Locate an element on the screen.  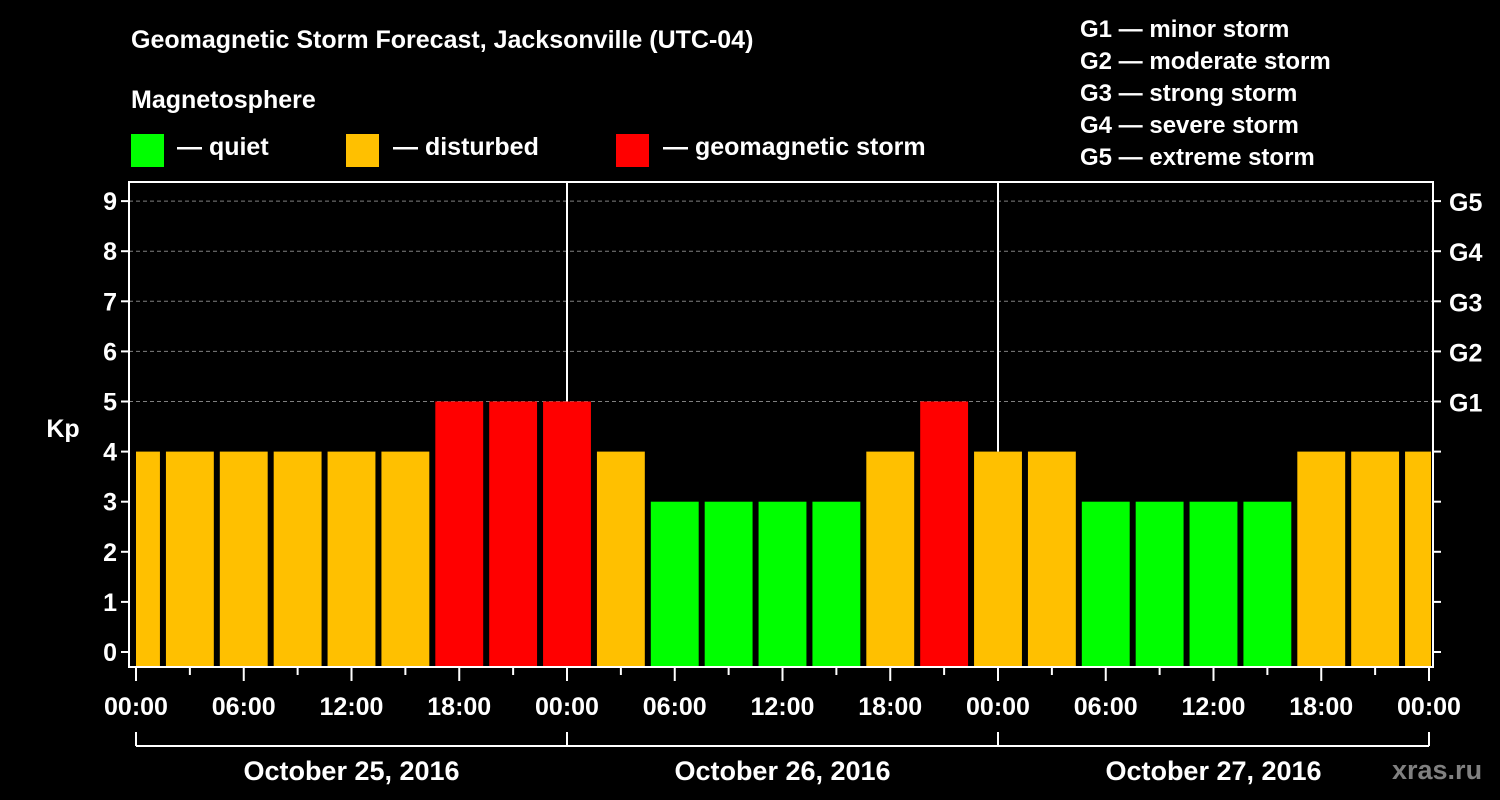
y-tick-label: 8 is located at coordinates (110, 252).